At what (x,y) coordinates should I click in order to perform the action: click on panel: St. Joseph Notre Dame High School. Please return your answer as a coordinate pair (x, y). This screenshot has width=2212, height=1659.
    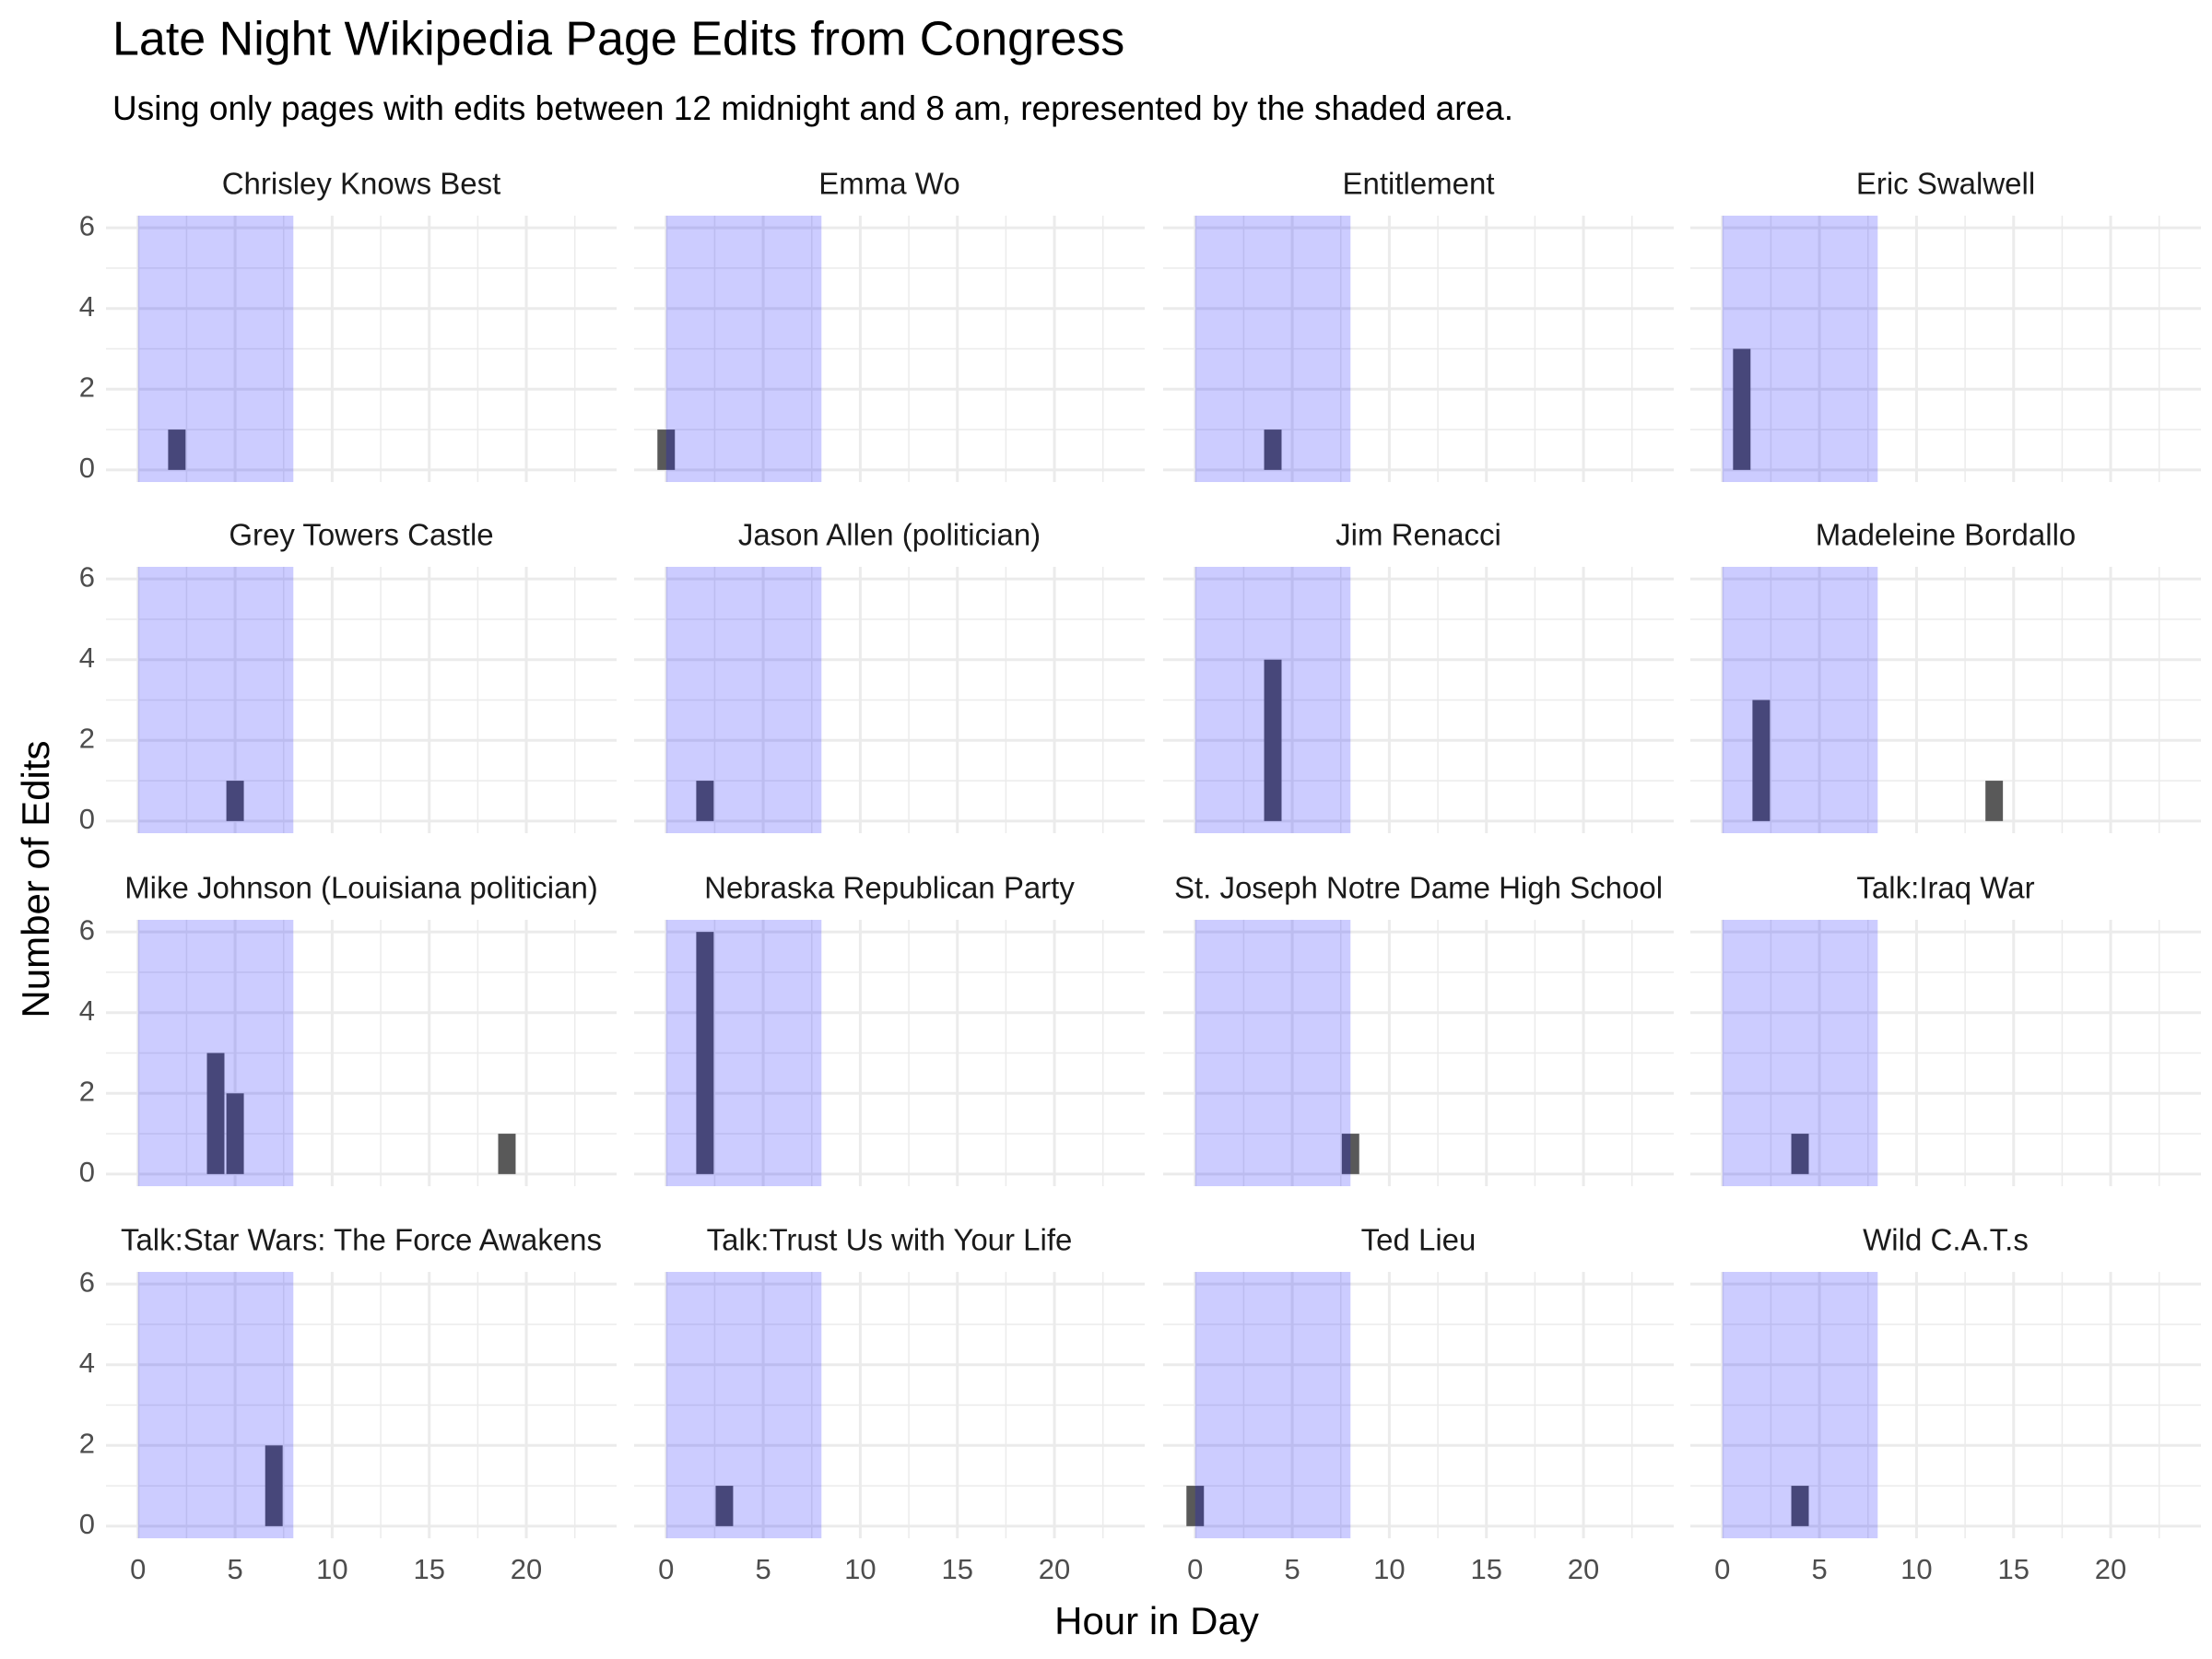
    Looking at the image, I should click on (1418, 1028).